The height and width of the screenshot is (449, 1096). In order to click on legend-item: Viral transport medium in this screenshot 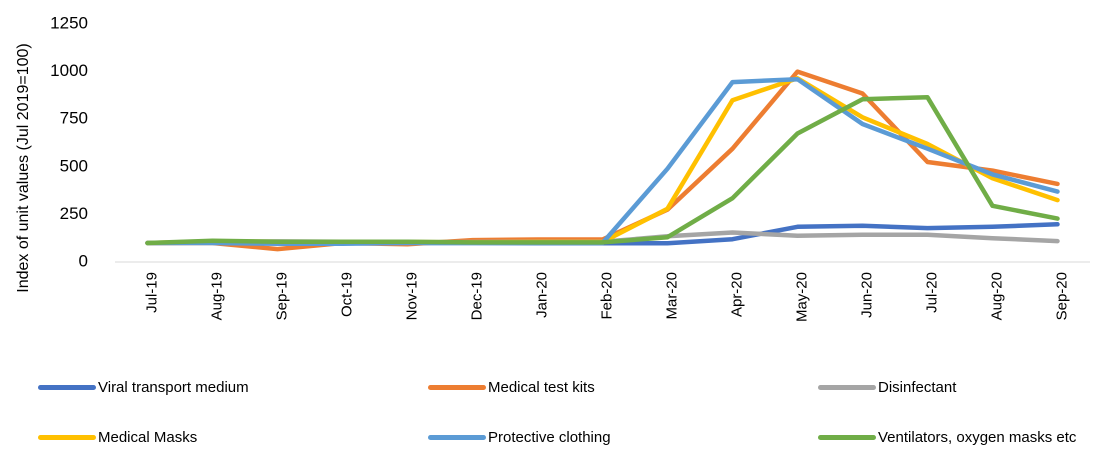, I will do `click(143, 387)`.